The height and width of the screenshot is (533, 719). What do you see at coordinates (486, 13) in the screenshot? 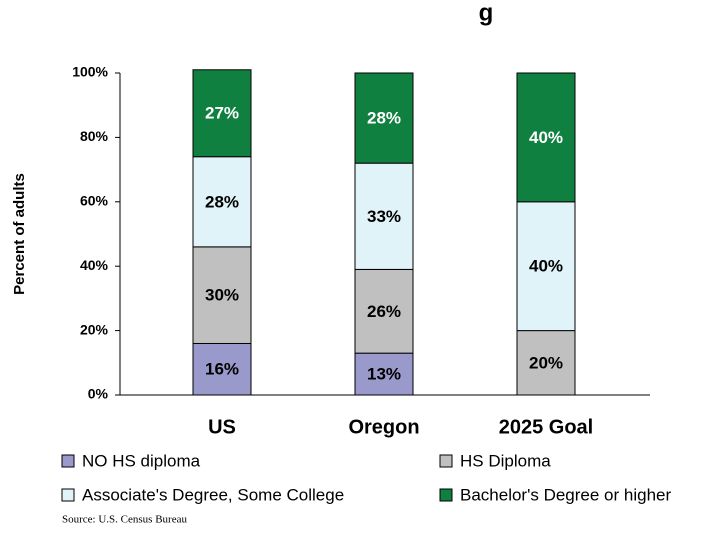
I see `chart-title: g` at bounding box center [486, 13].